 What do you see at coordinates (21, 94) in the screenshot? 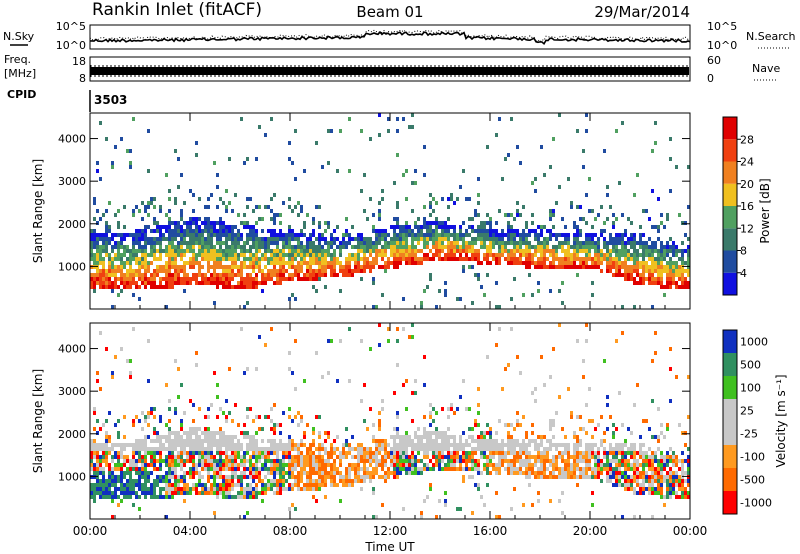
I see `cpid-label: CPID` at bounding box center [21, 94].